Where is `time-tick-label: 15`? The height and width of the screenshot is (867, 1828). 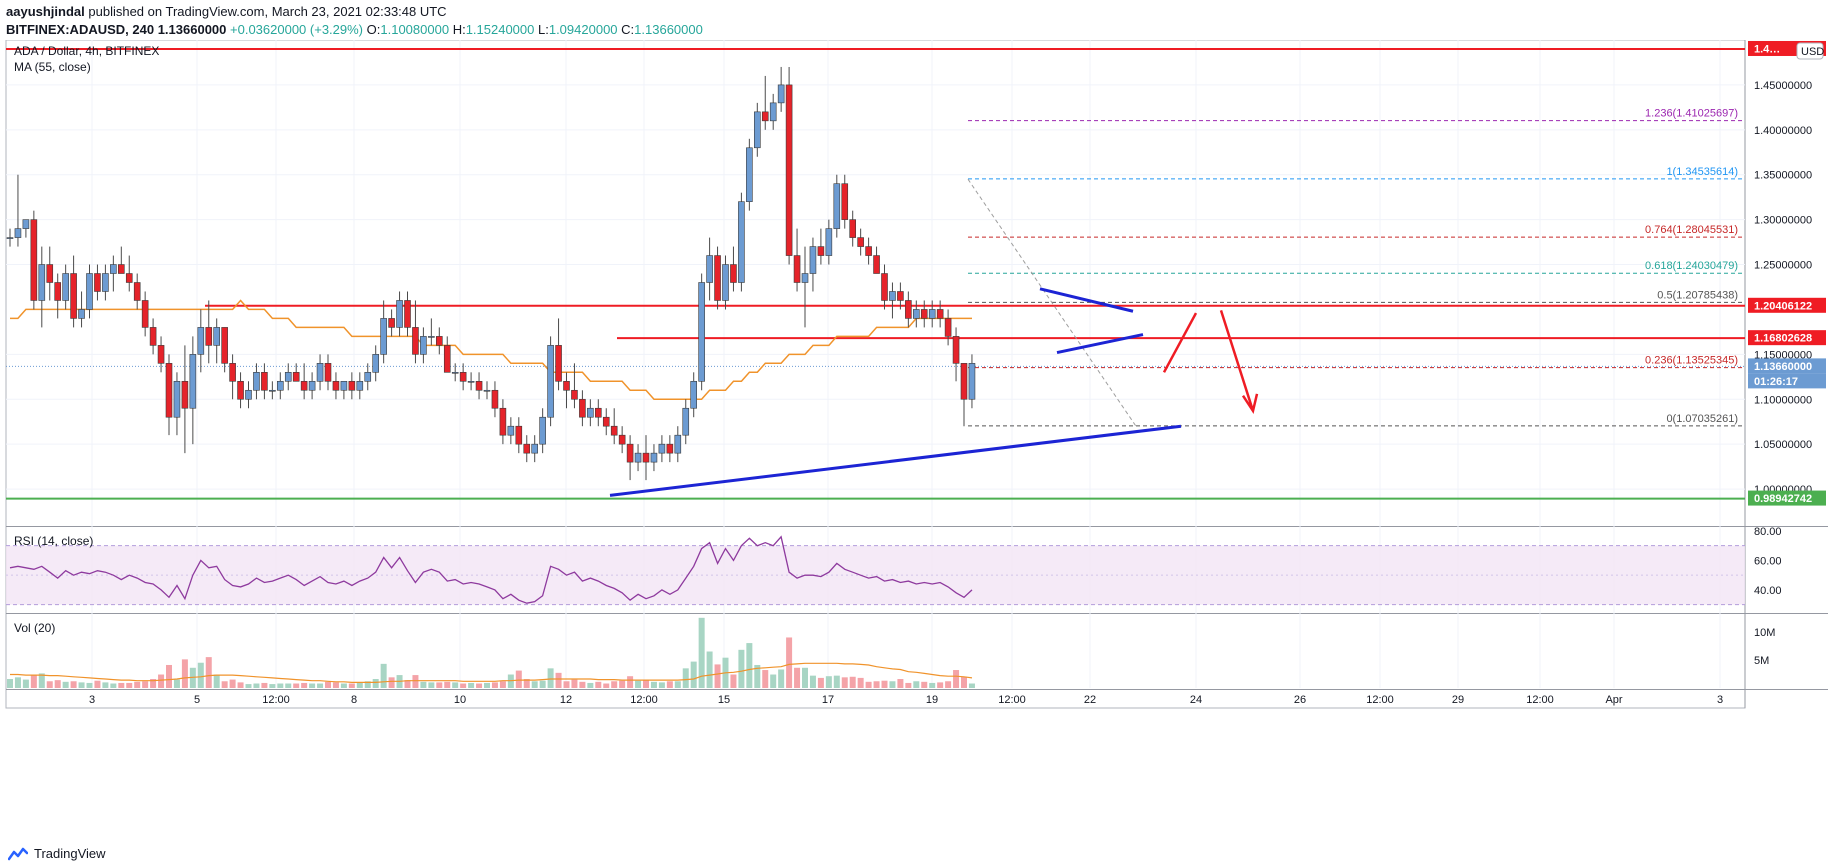 time-tick-label: 15 is located at coordinates (724, 700).